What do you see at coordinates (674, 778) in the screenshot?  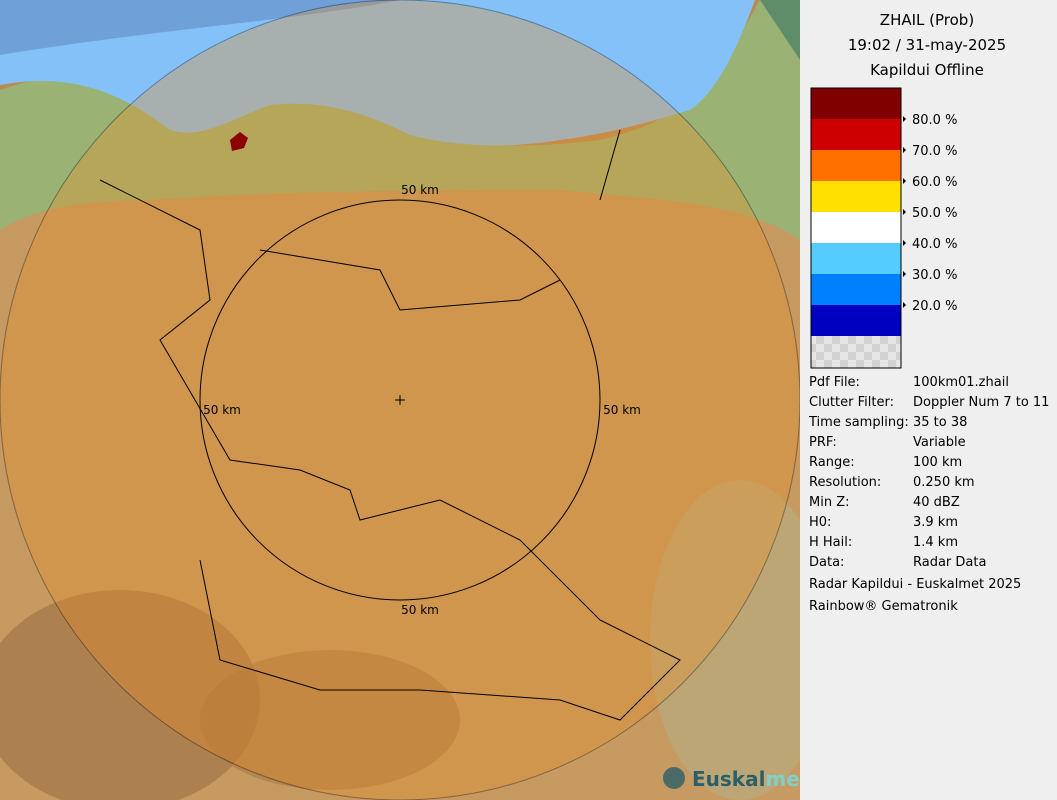 I see `logo-icon` at bounding box center [674, 778].